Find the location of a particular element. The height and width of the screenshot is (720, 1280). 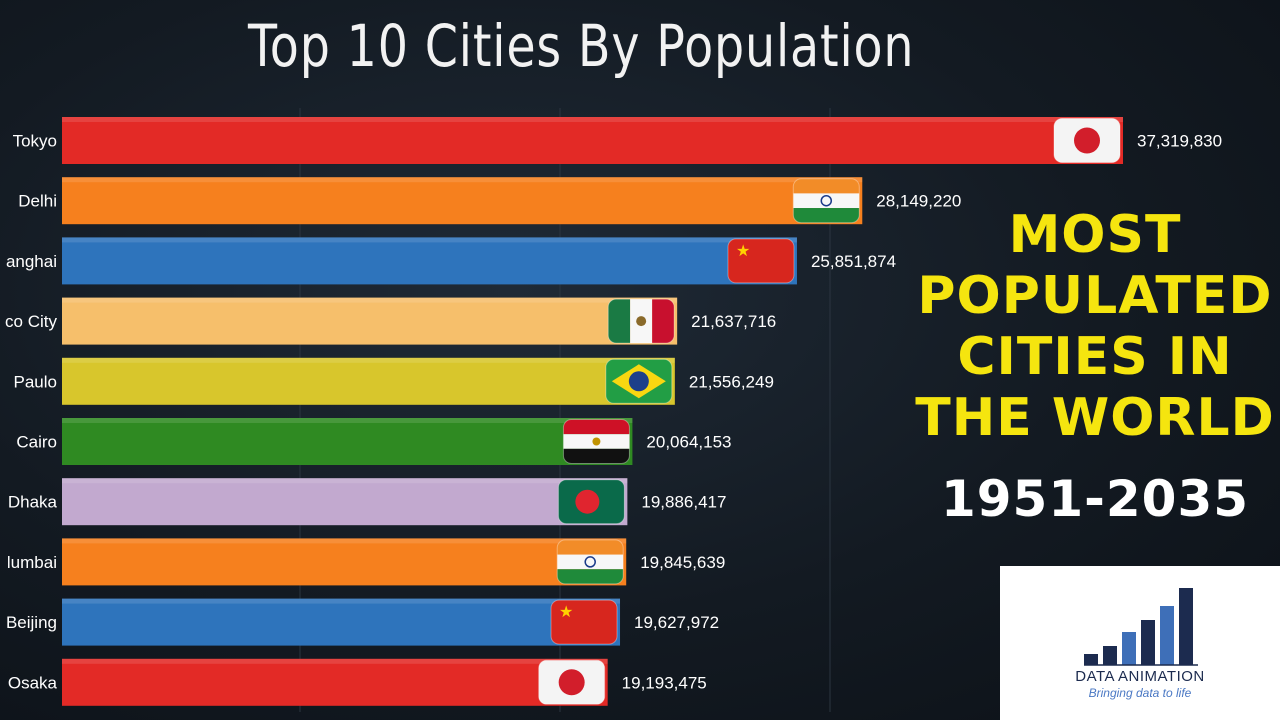

bar-row: Paulo 21,556,249 is located at coordinates (394, 381).